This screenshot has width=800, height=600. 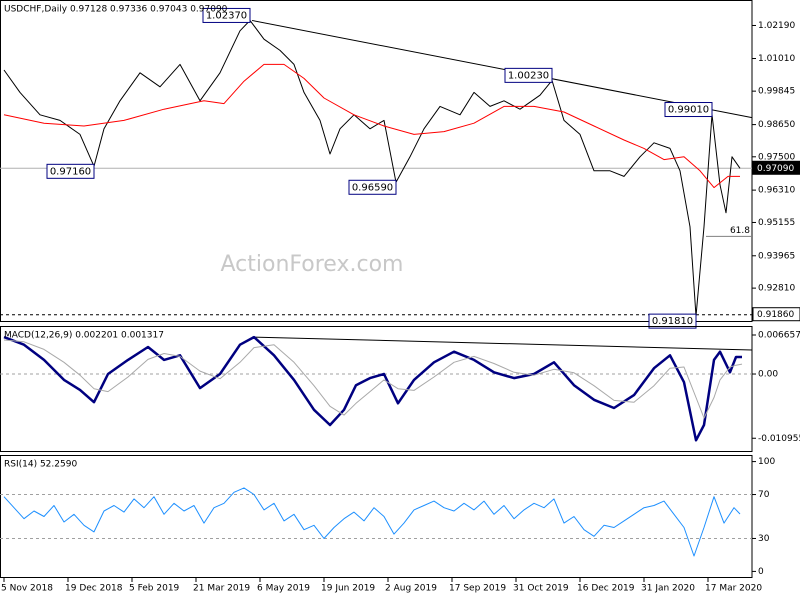 What do you see at coordinates (776, 157) in the screenshot?
I see `y-tick-label: 0.97500` at bounding box center [776, 157].